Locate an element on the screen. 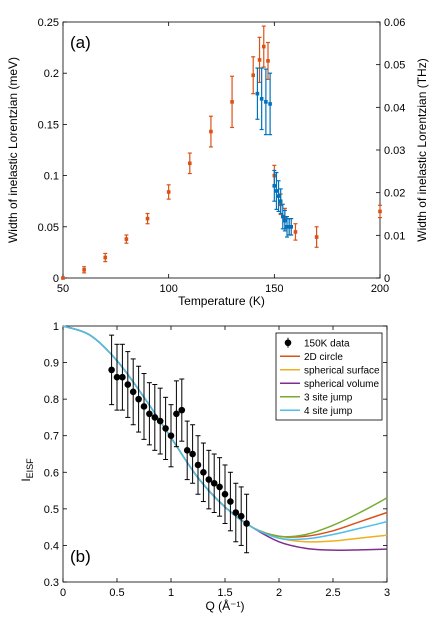  x-tick-label: 1 is located at coordinates (171, 593).